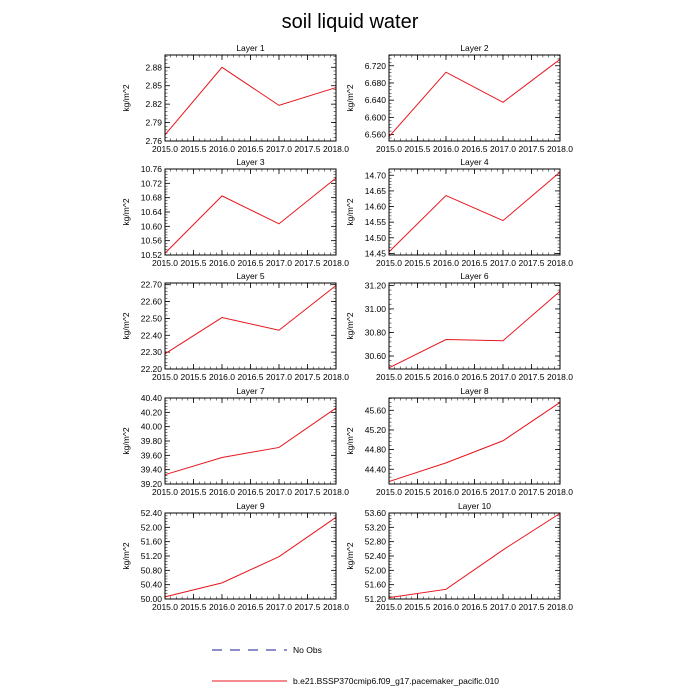 The width and height of the screenshot is (700, 700). Describe the element at coordinates (376, 309) in the screenshot. I see `y-tick-label: 31.00` at that location.